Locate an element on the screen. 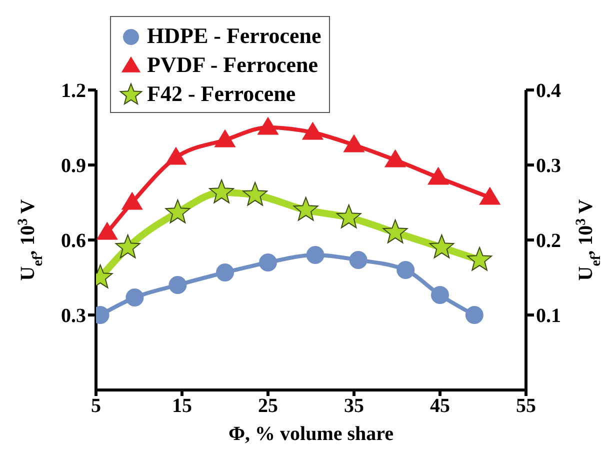  y-tick-label: 1.2 is located at coordinates (73, 91).